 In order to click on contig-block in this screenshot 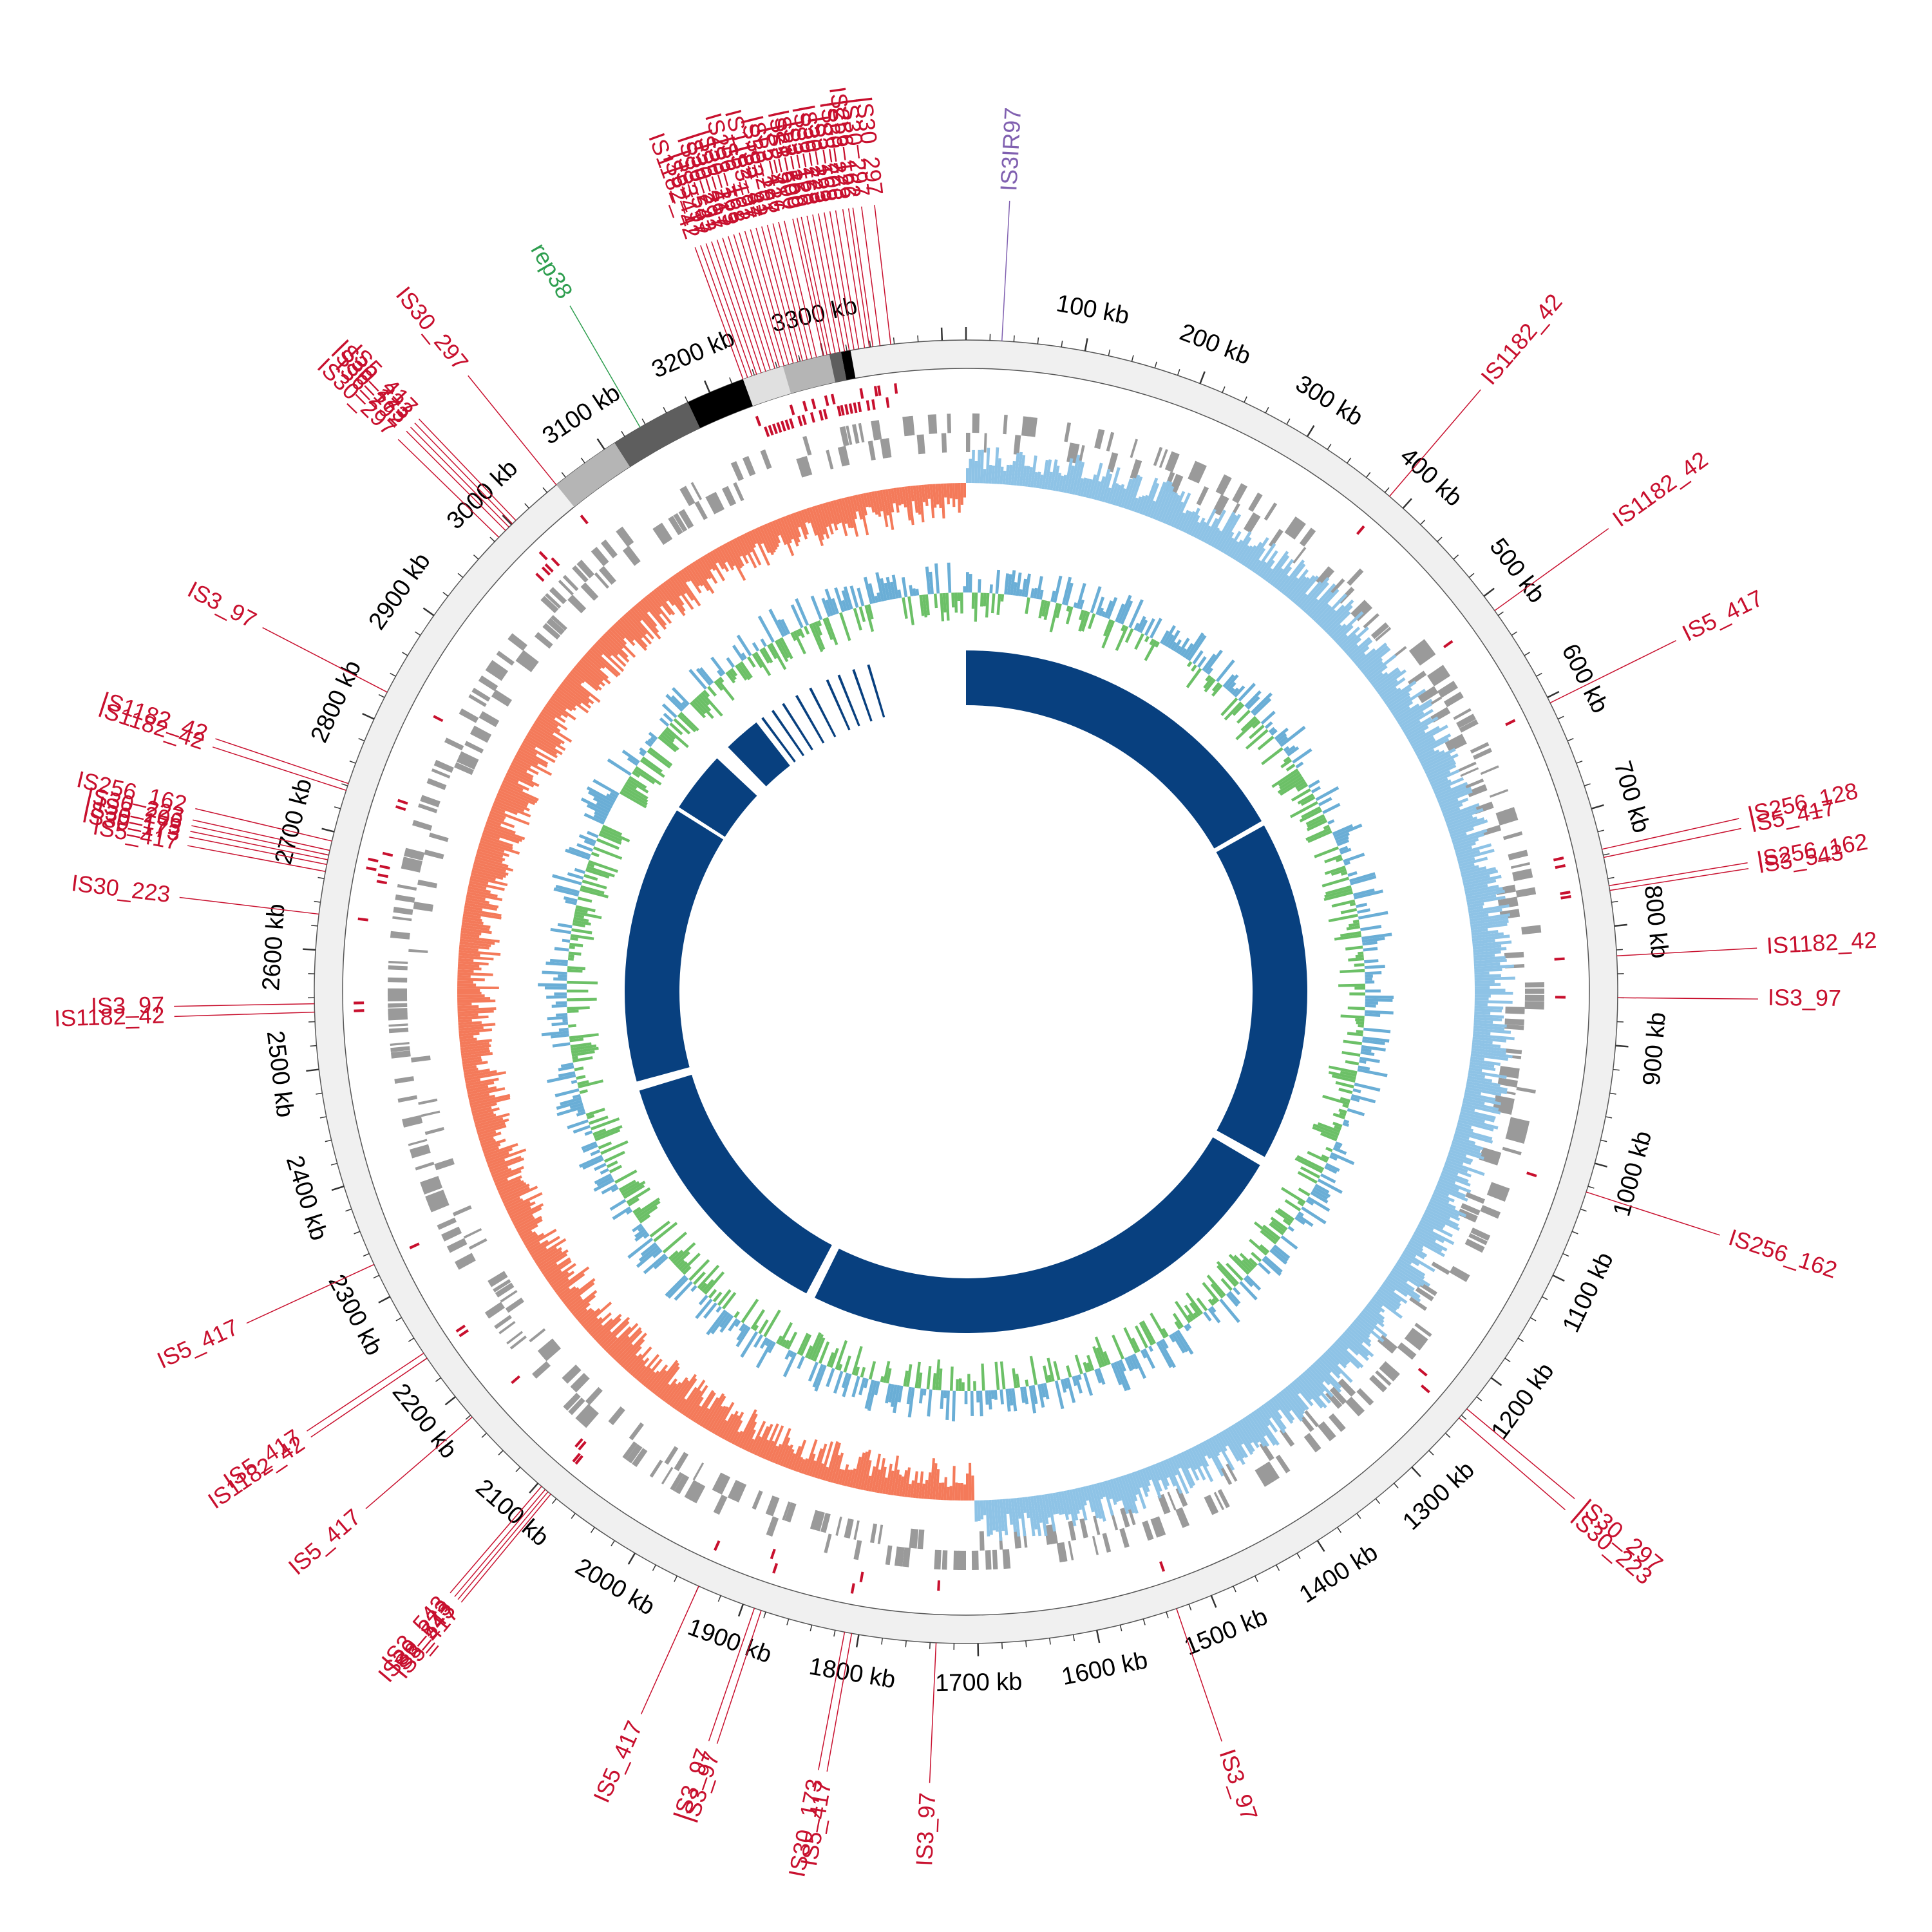, I will do `click(767, 386)`.